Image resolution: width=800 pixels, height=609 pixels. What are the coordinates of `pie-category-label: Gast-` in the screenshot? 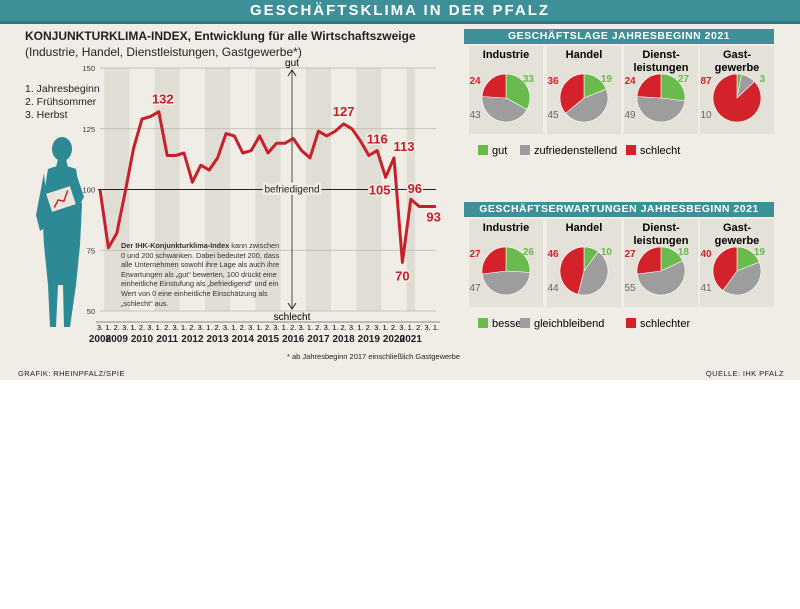 It's located at (737, 55).